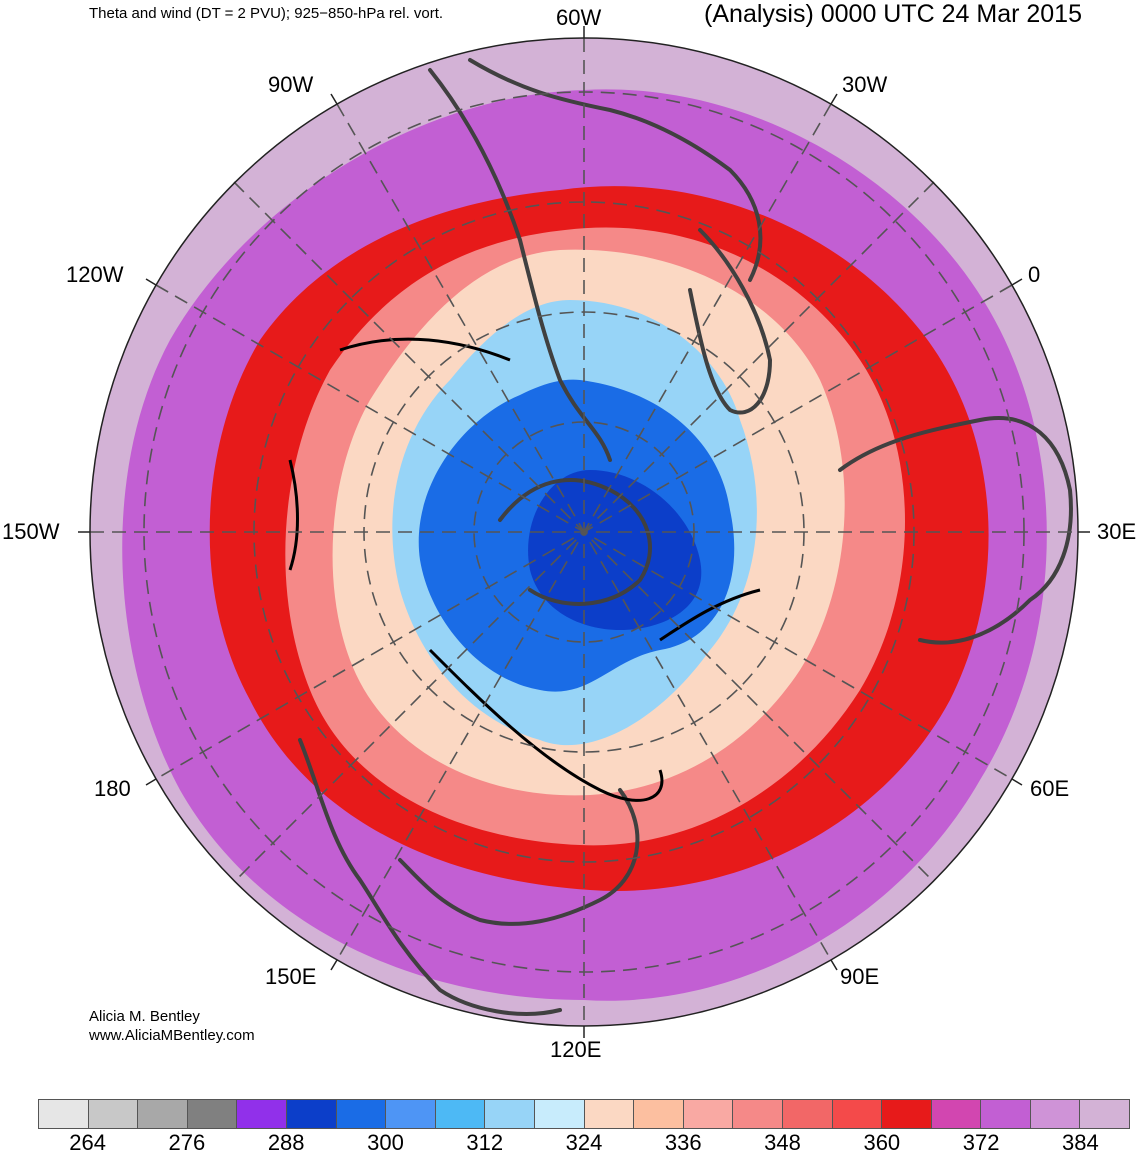 Image resolution: width=1146 pixels, height=1156 pixels. I want to click on colorbar-tick-label: 384, so click(1080, 1142).